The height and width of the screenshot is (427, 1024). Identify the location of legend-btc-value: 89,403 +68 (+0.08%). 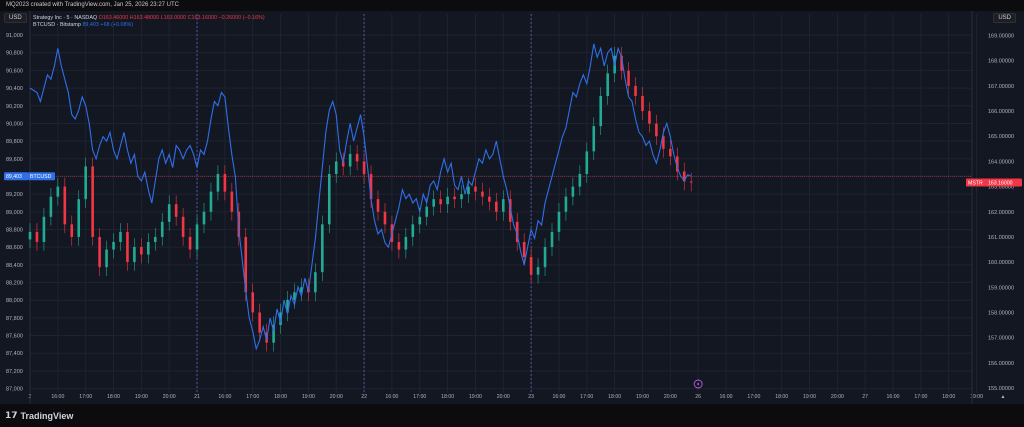
(108, 25).